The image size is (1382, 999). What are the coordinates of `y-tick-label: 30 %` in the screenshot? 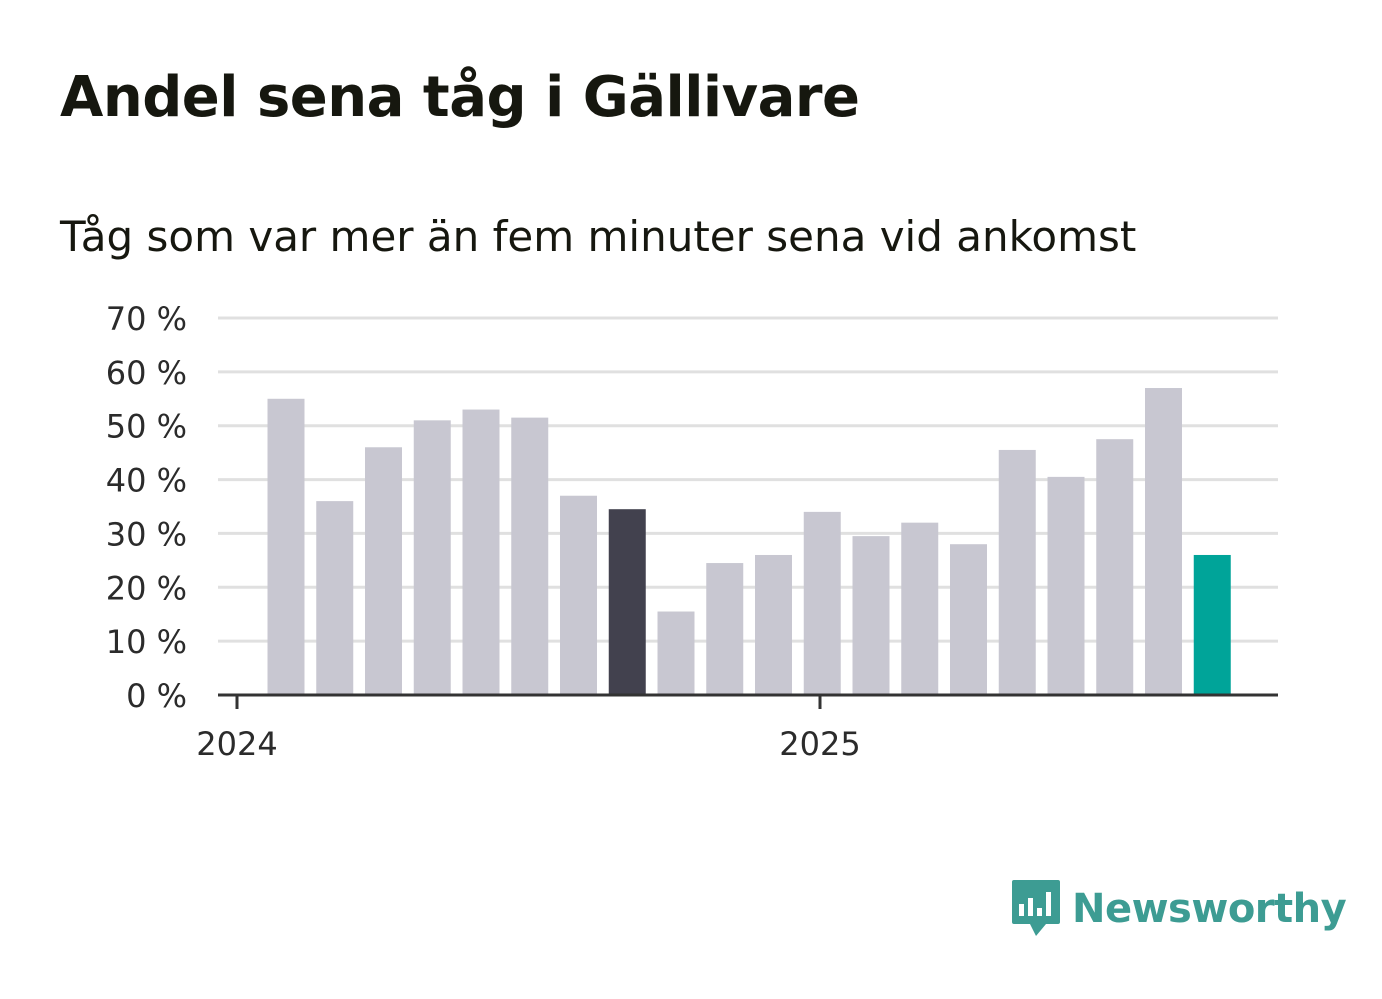 It's located at (146, 534).